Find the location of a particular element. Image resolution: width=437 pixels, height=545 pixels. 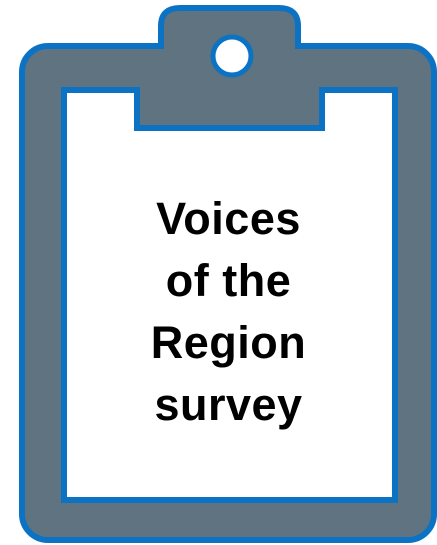

title-line: survey is located at coordinates (228, 404).